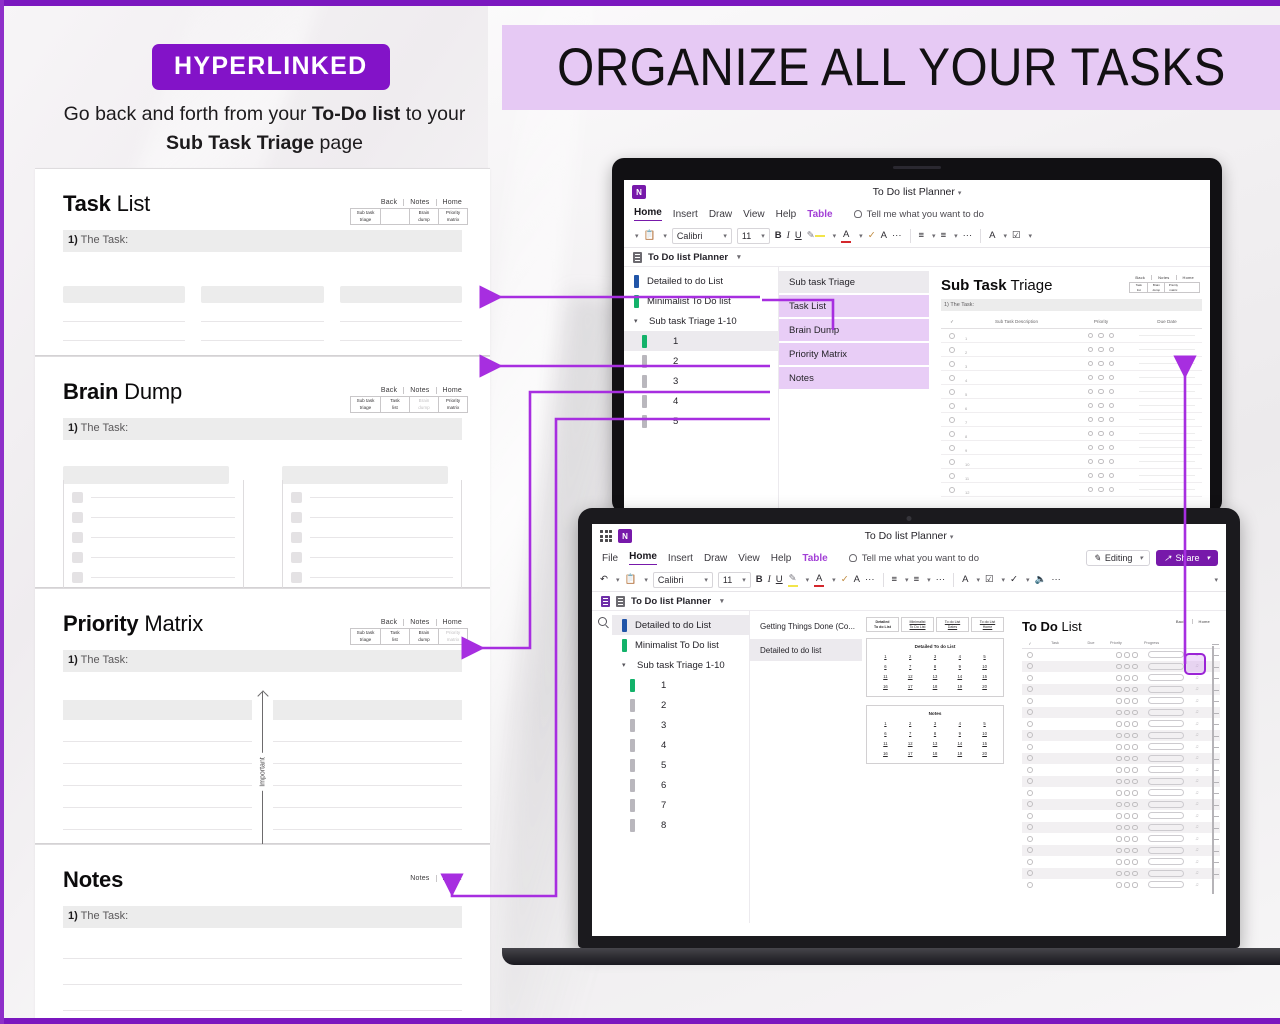  I want to click on styles-icon: A, so click(992, 235).